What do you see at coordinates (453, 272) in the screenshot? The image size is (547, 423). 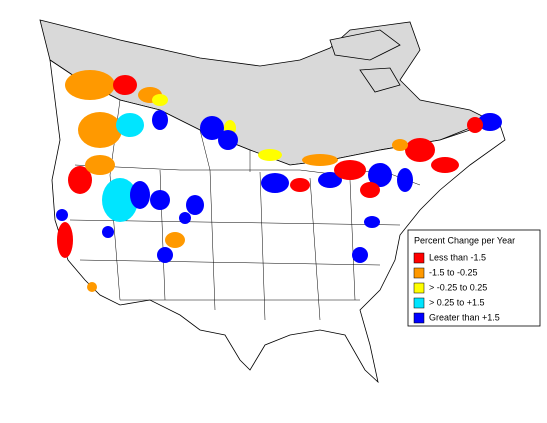 I see `legend-label: -1.5 to -0.25` at bounding box center [453, 272].